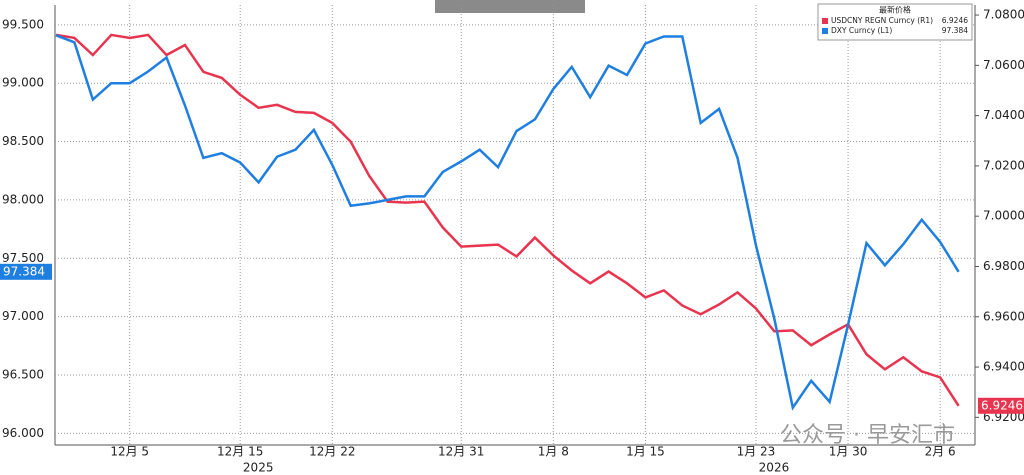  I want to click on toolbar, so click(510, 6).